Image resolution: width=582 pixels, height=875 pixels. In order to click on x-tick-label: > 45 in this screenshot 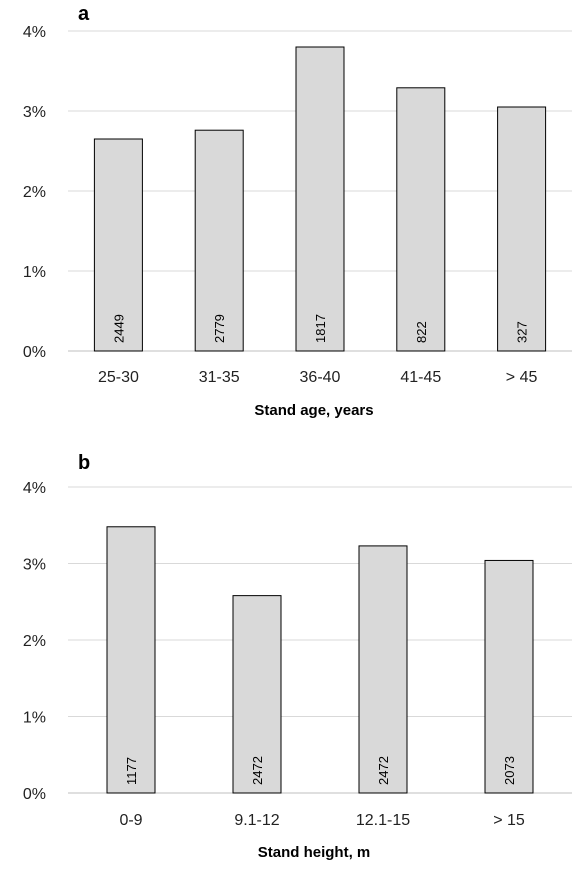, I will do `click(522, 377)`.